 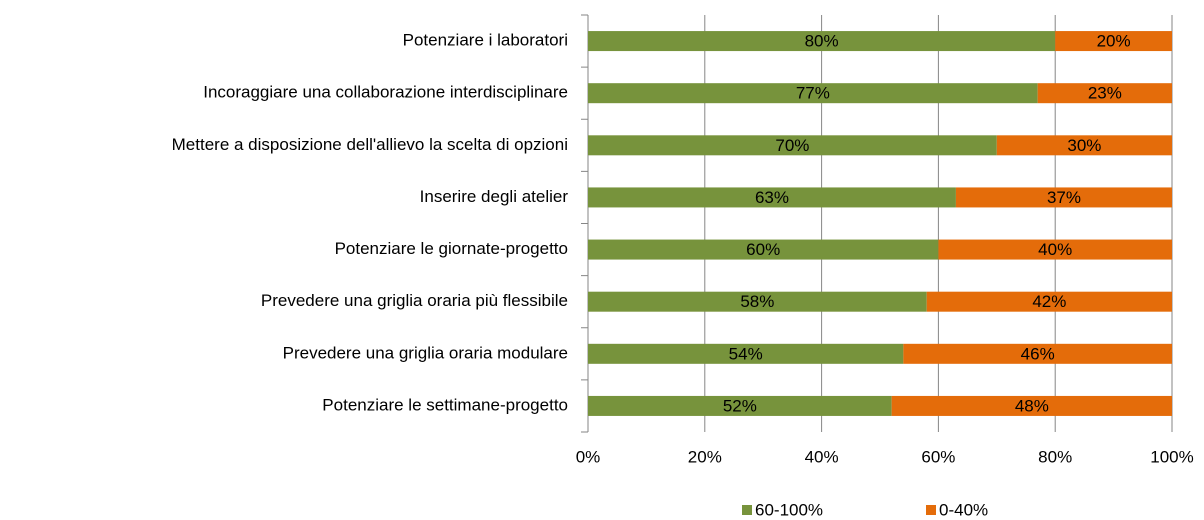 I want to click on data-label: 42%, so click(x=1049, y=301).